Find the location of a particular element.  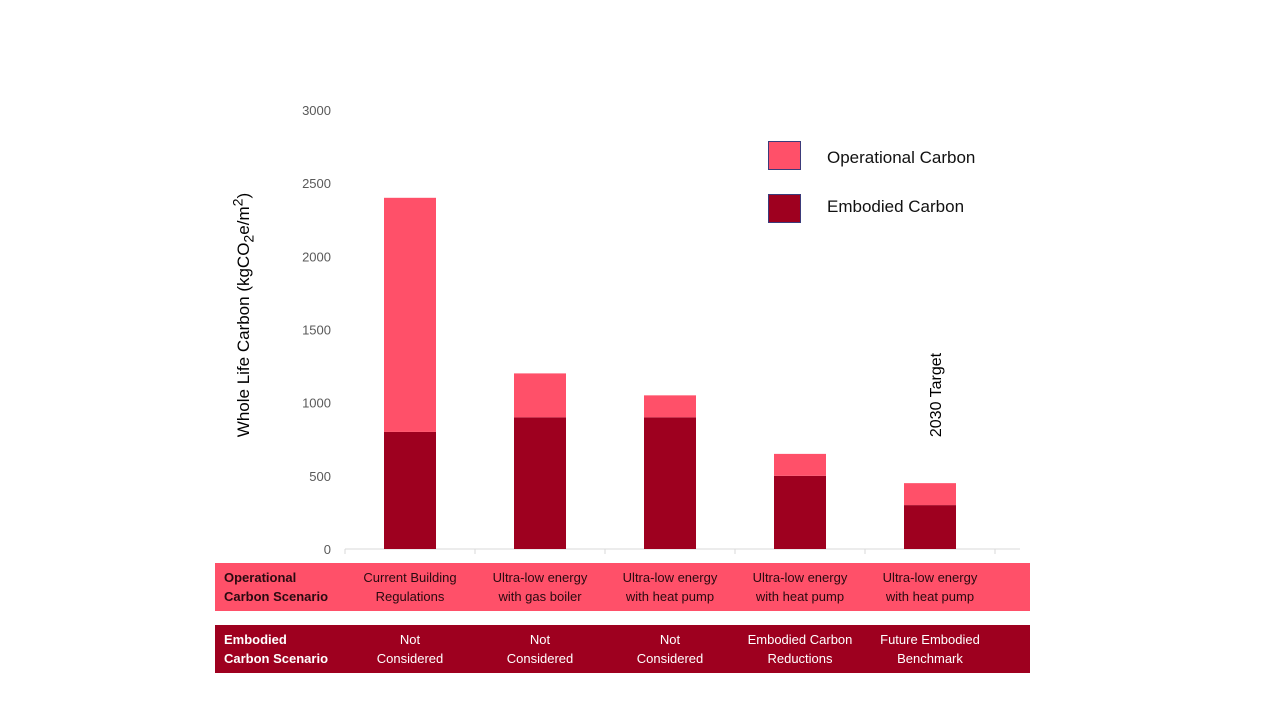

y-tick-label: 1500 is located at coordinates (316, 330).